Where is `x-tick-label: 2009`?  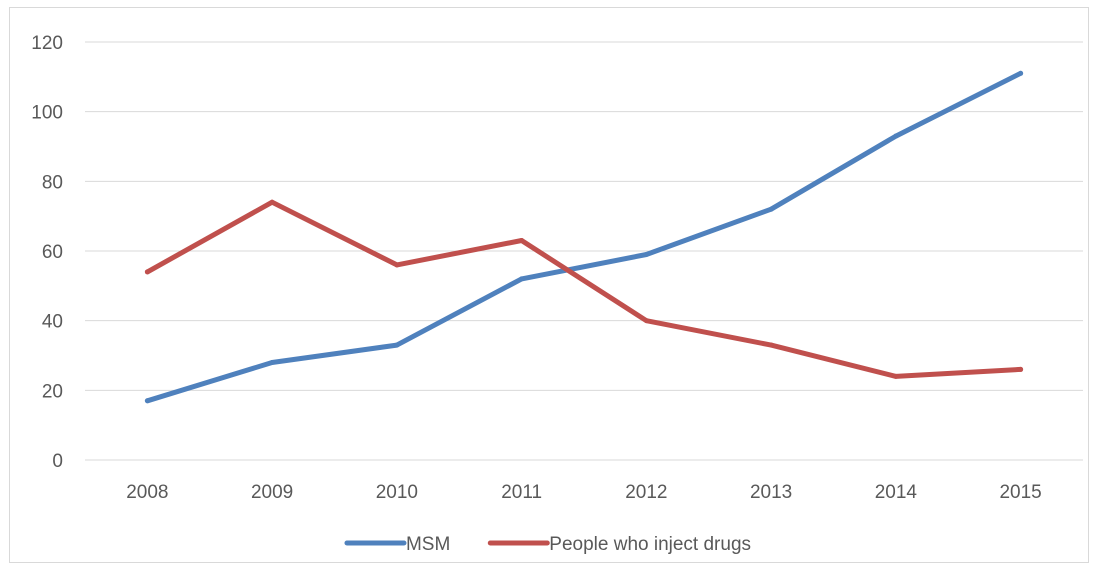 x-tick-label: 2009 is located at coordinates (272, 492).